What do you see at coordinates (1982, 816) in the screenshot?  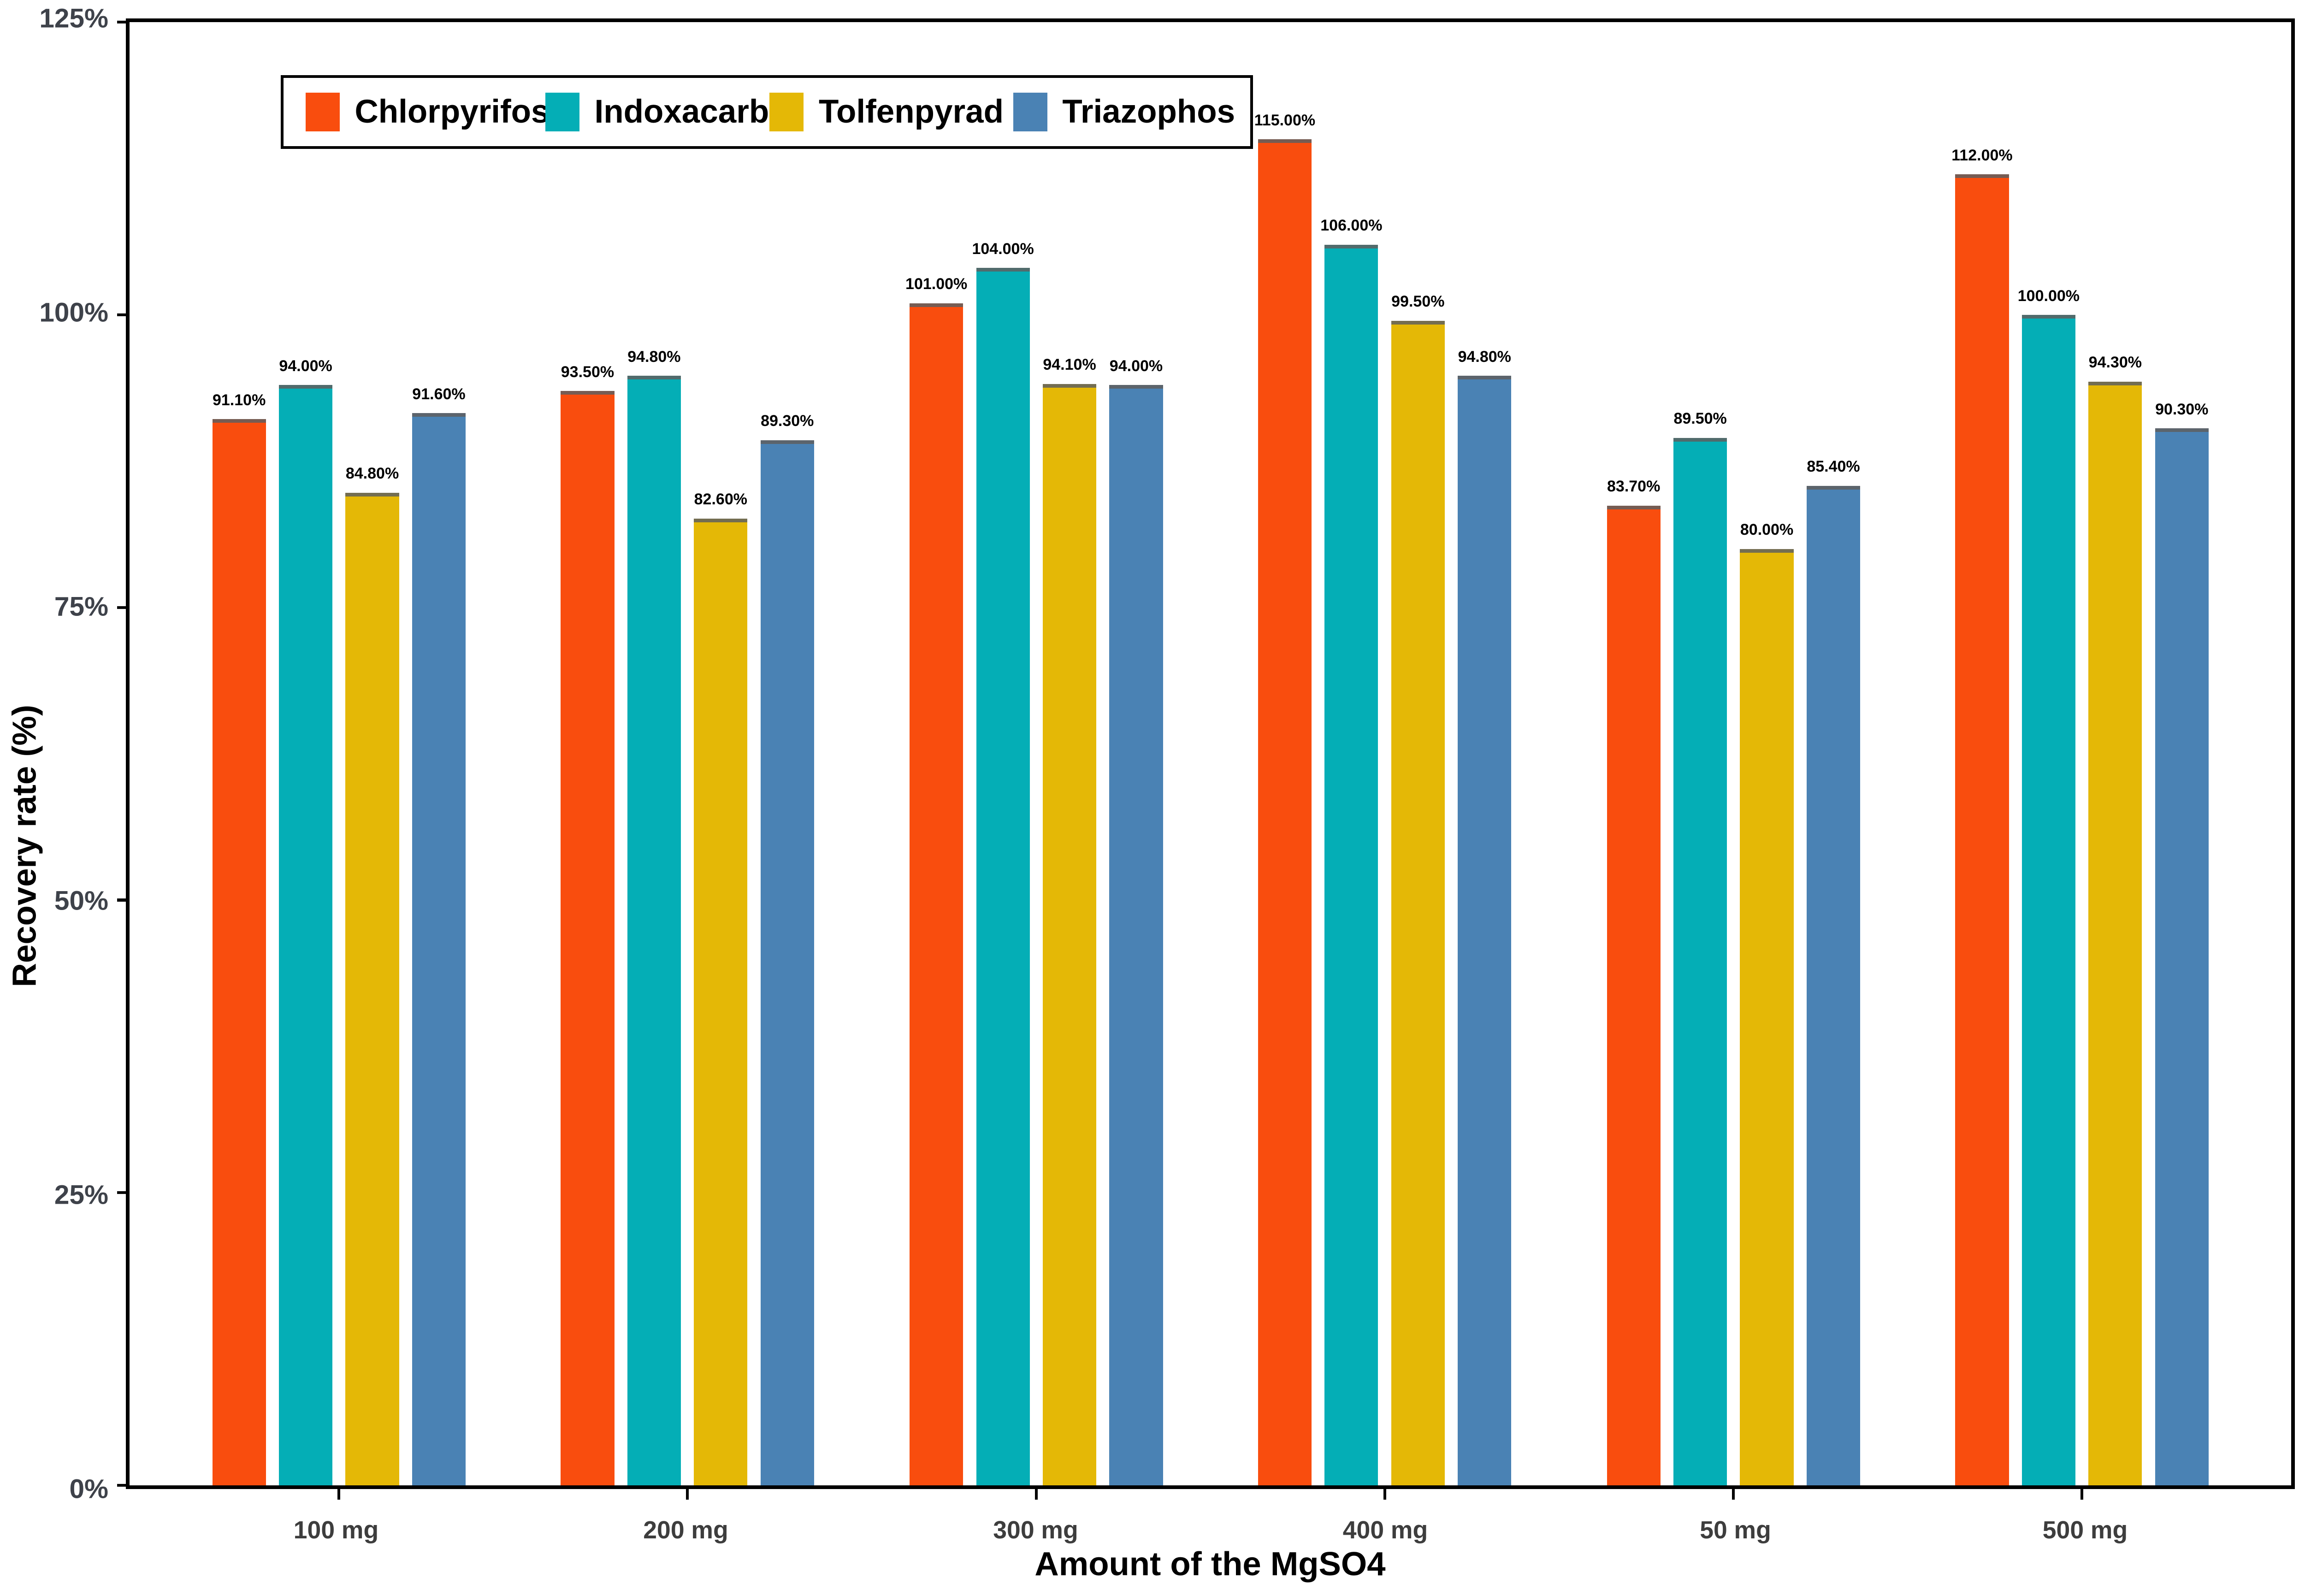 I see `bar-chlorpyrifos-500-mg: 112.00%` at bounding box center [1982, 816].